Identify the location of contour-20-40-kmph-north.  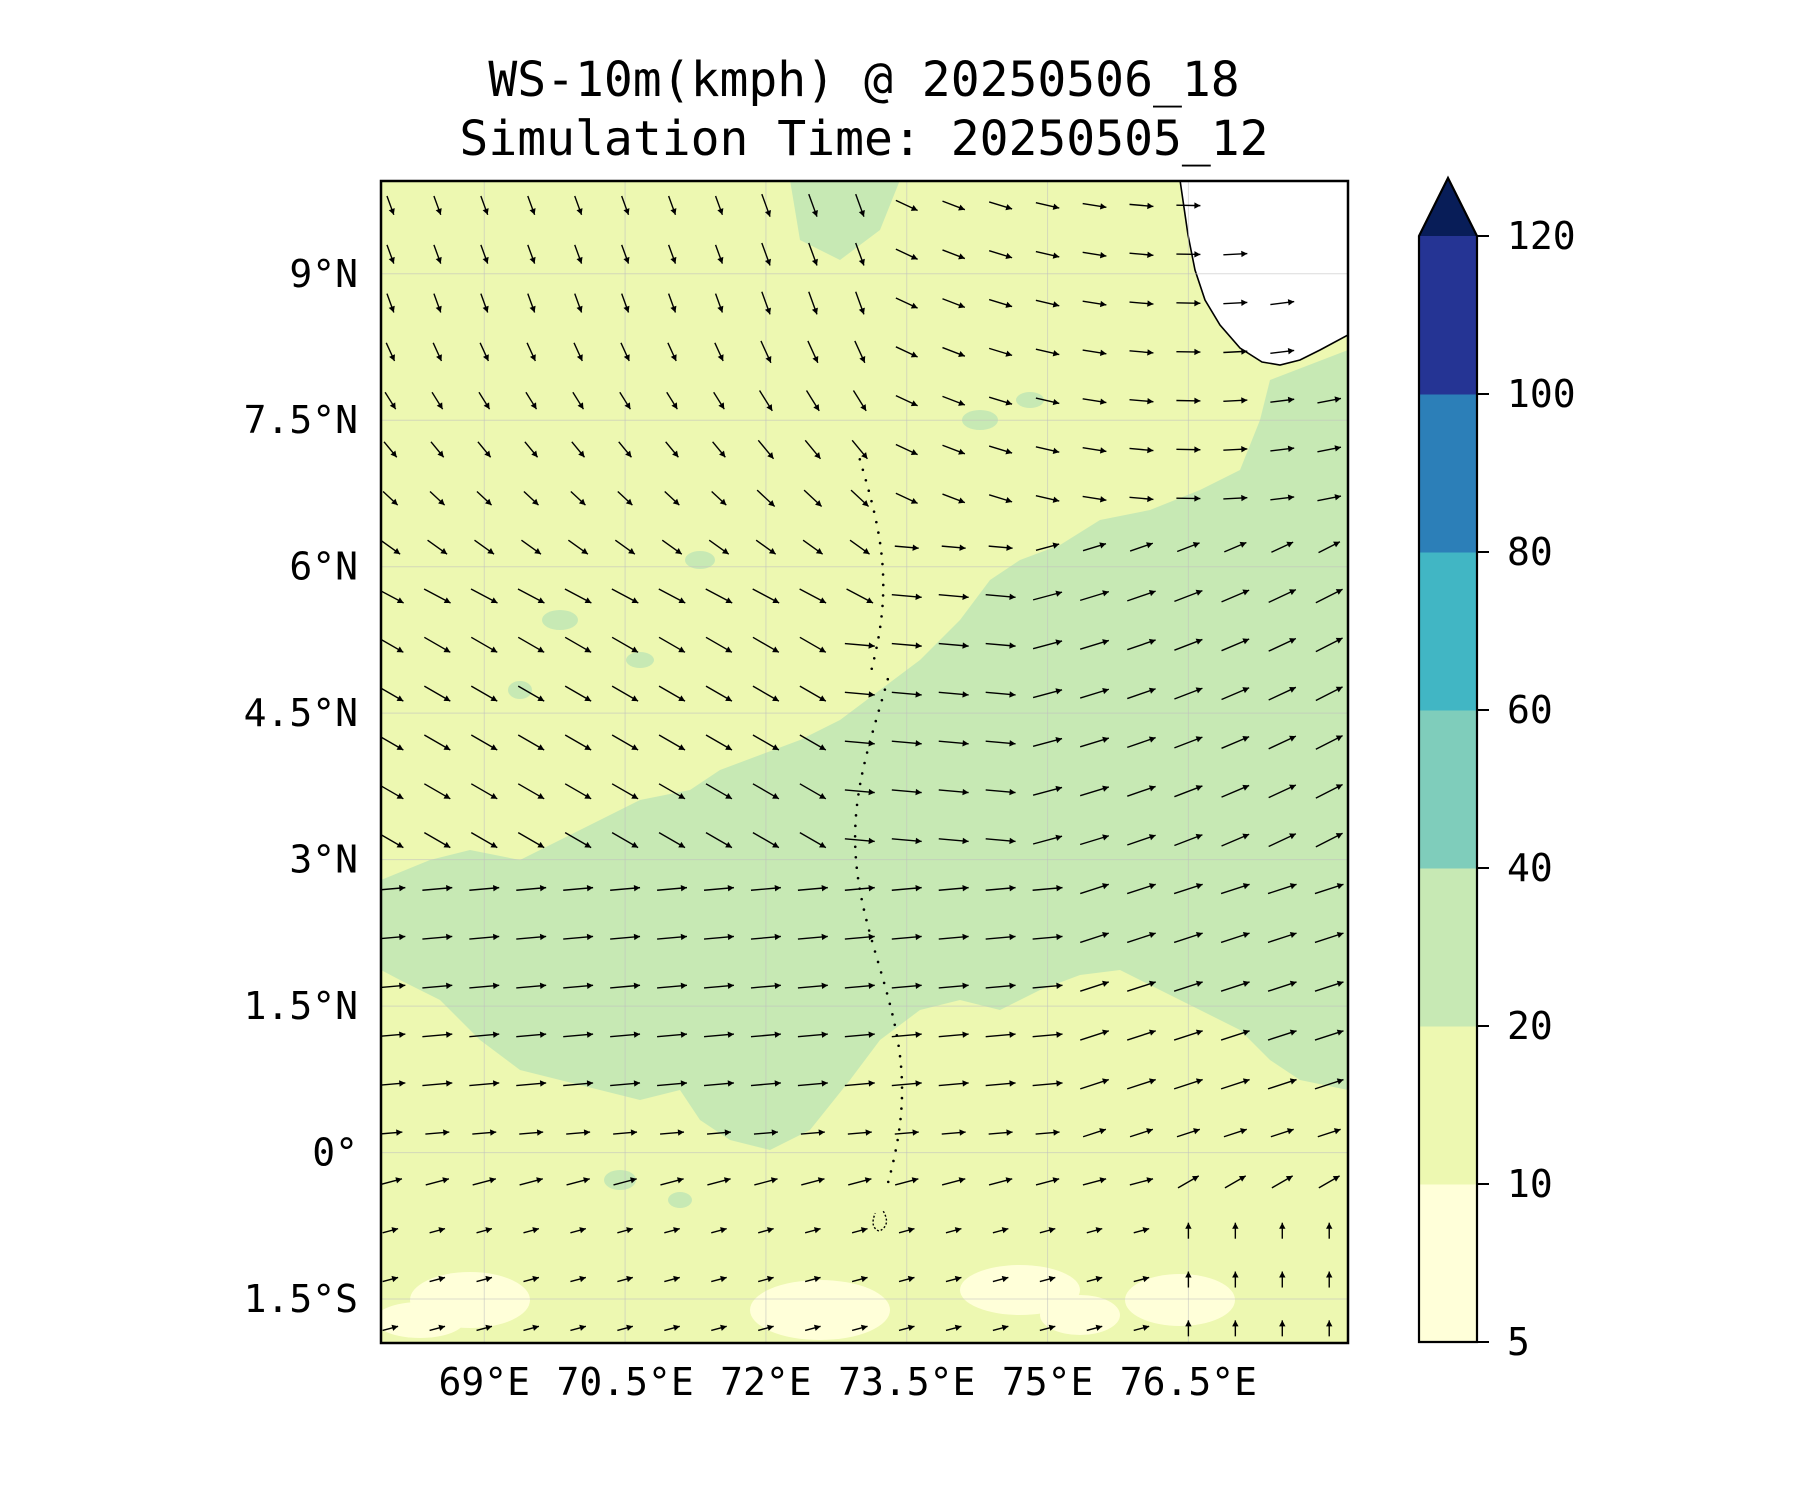
(845, 220).